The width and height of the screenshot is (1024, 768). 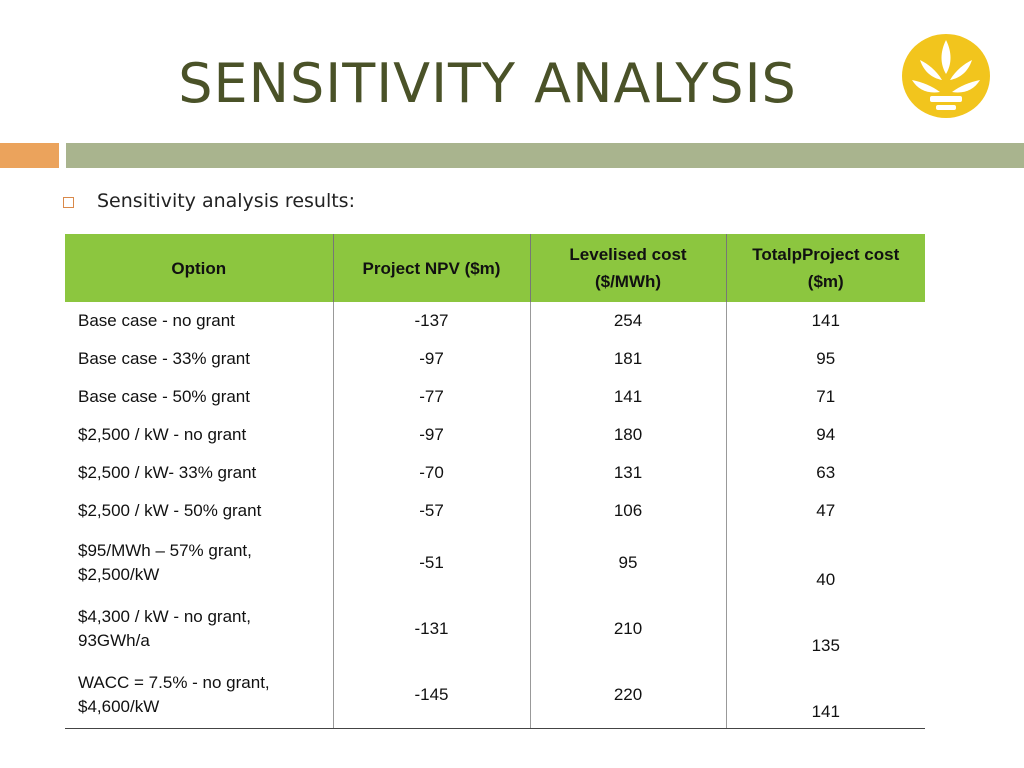 What do you see at coordinates (946, 76) in the screenshot?
I see `logo` at bounding box center [946, 76].